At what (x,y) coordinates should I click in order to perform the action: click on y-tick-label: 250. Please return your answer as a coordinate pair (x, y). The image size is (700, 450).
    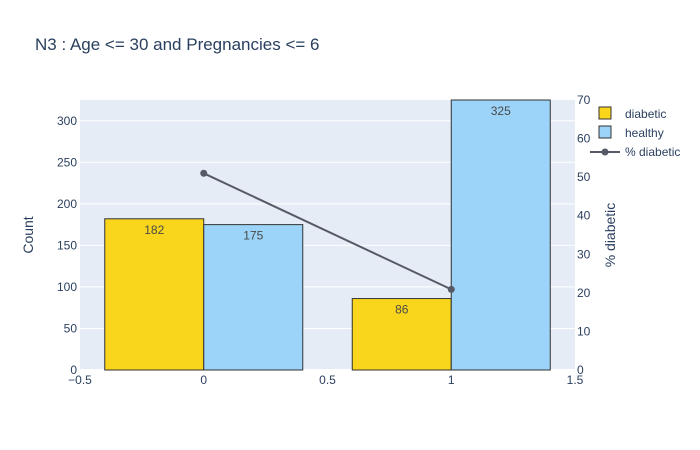
    Looking at the image, I should click on (67, 162).